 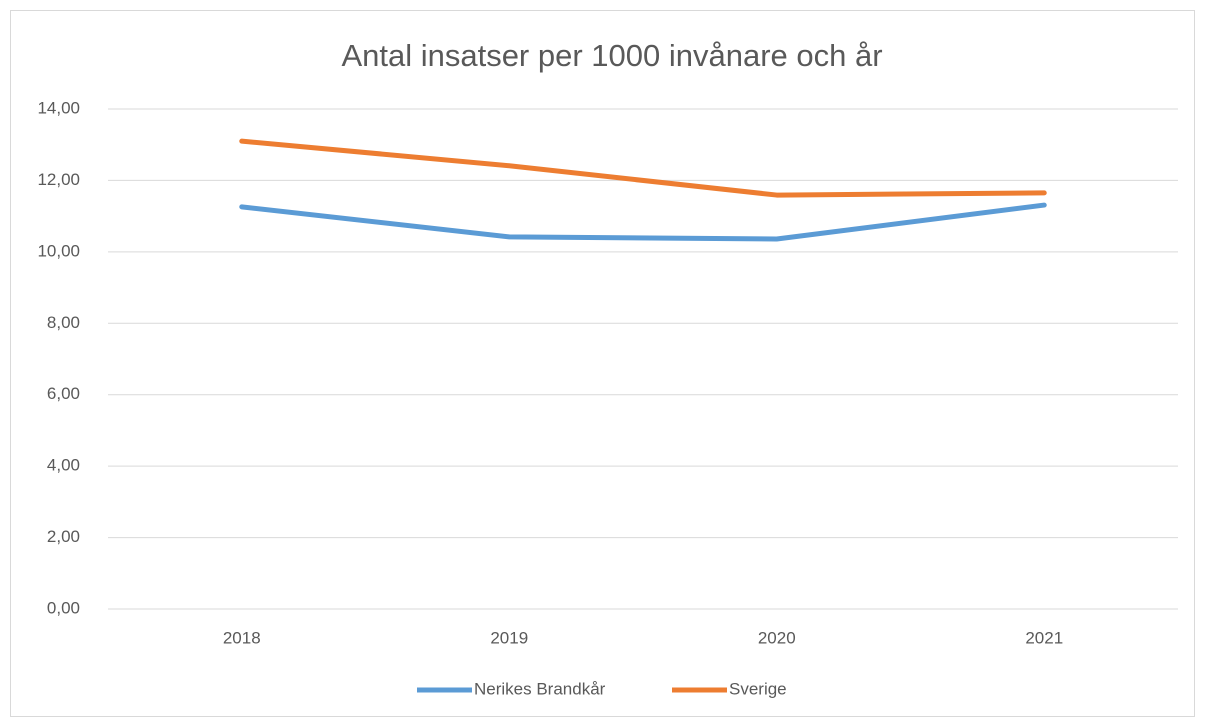 I want to click on legend-label: Sverige, so click(x=758, y=688).